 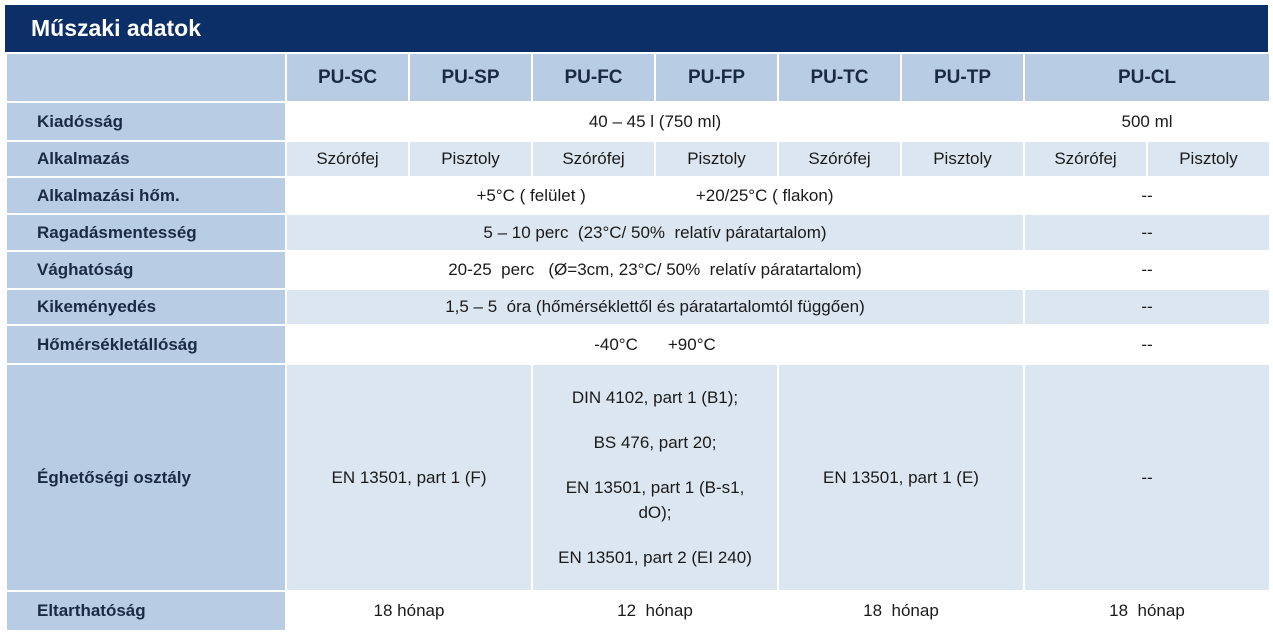 I want to click on text: -40°C, so click(x=616, y=344).